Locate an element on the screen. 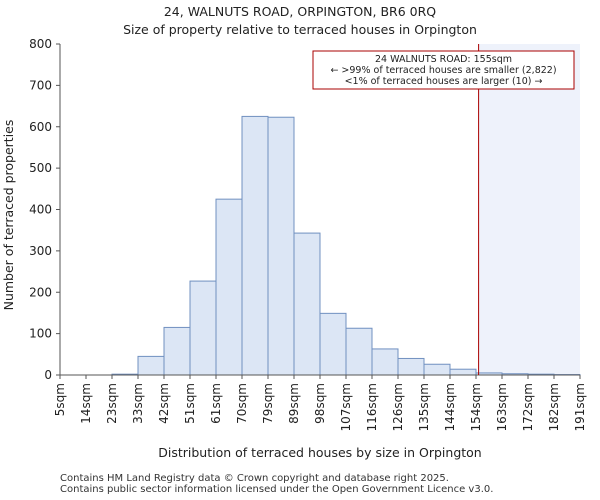  x-tick-label: 172sqm is located at coordinates (528, 407).